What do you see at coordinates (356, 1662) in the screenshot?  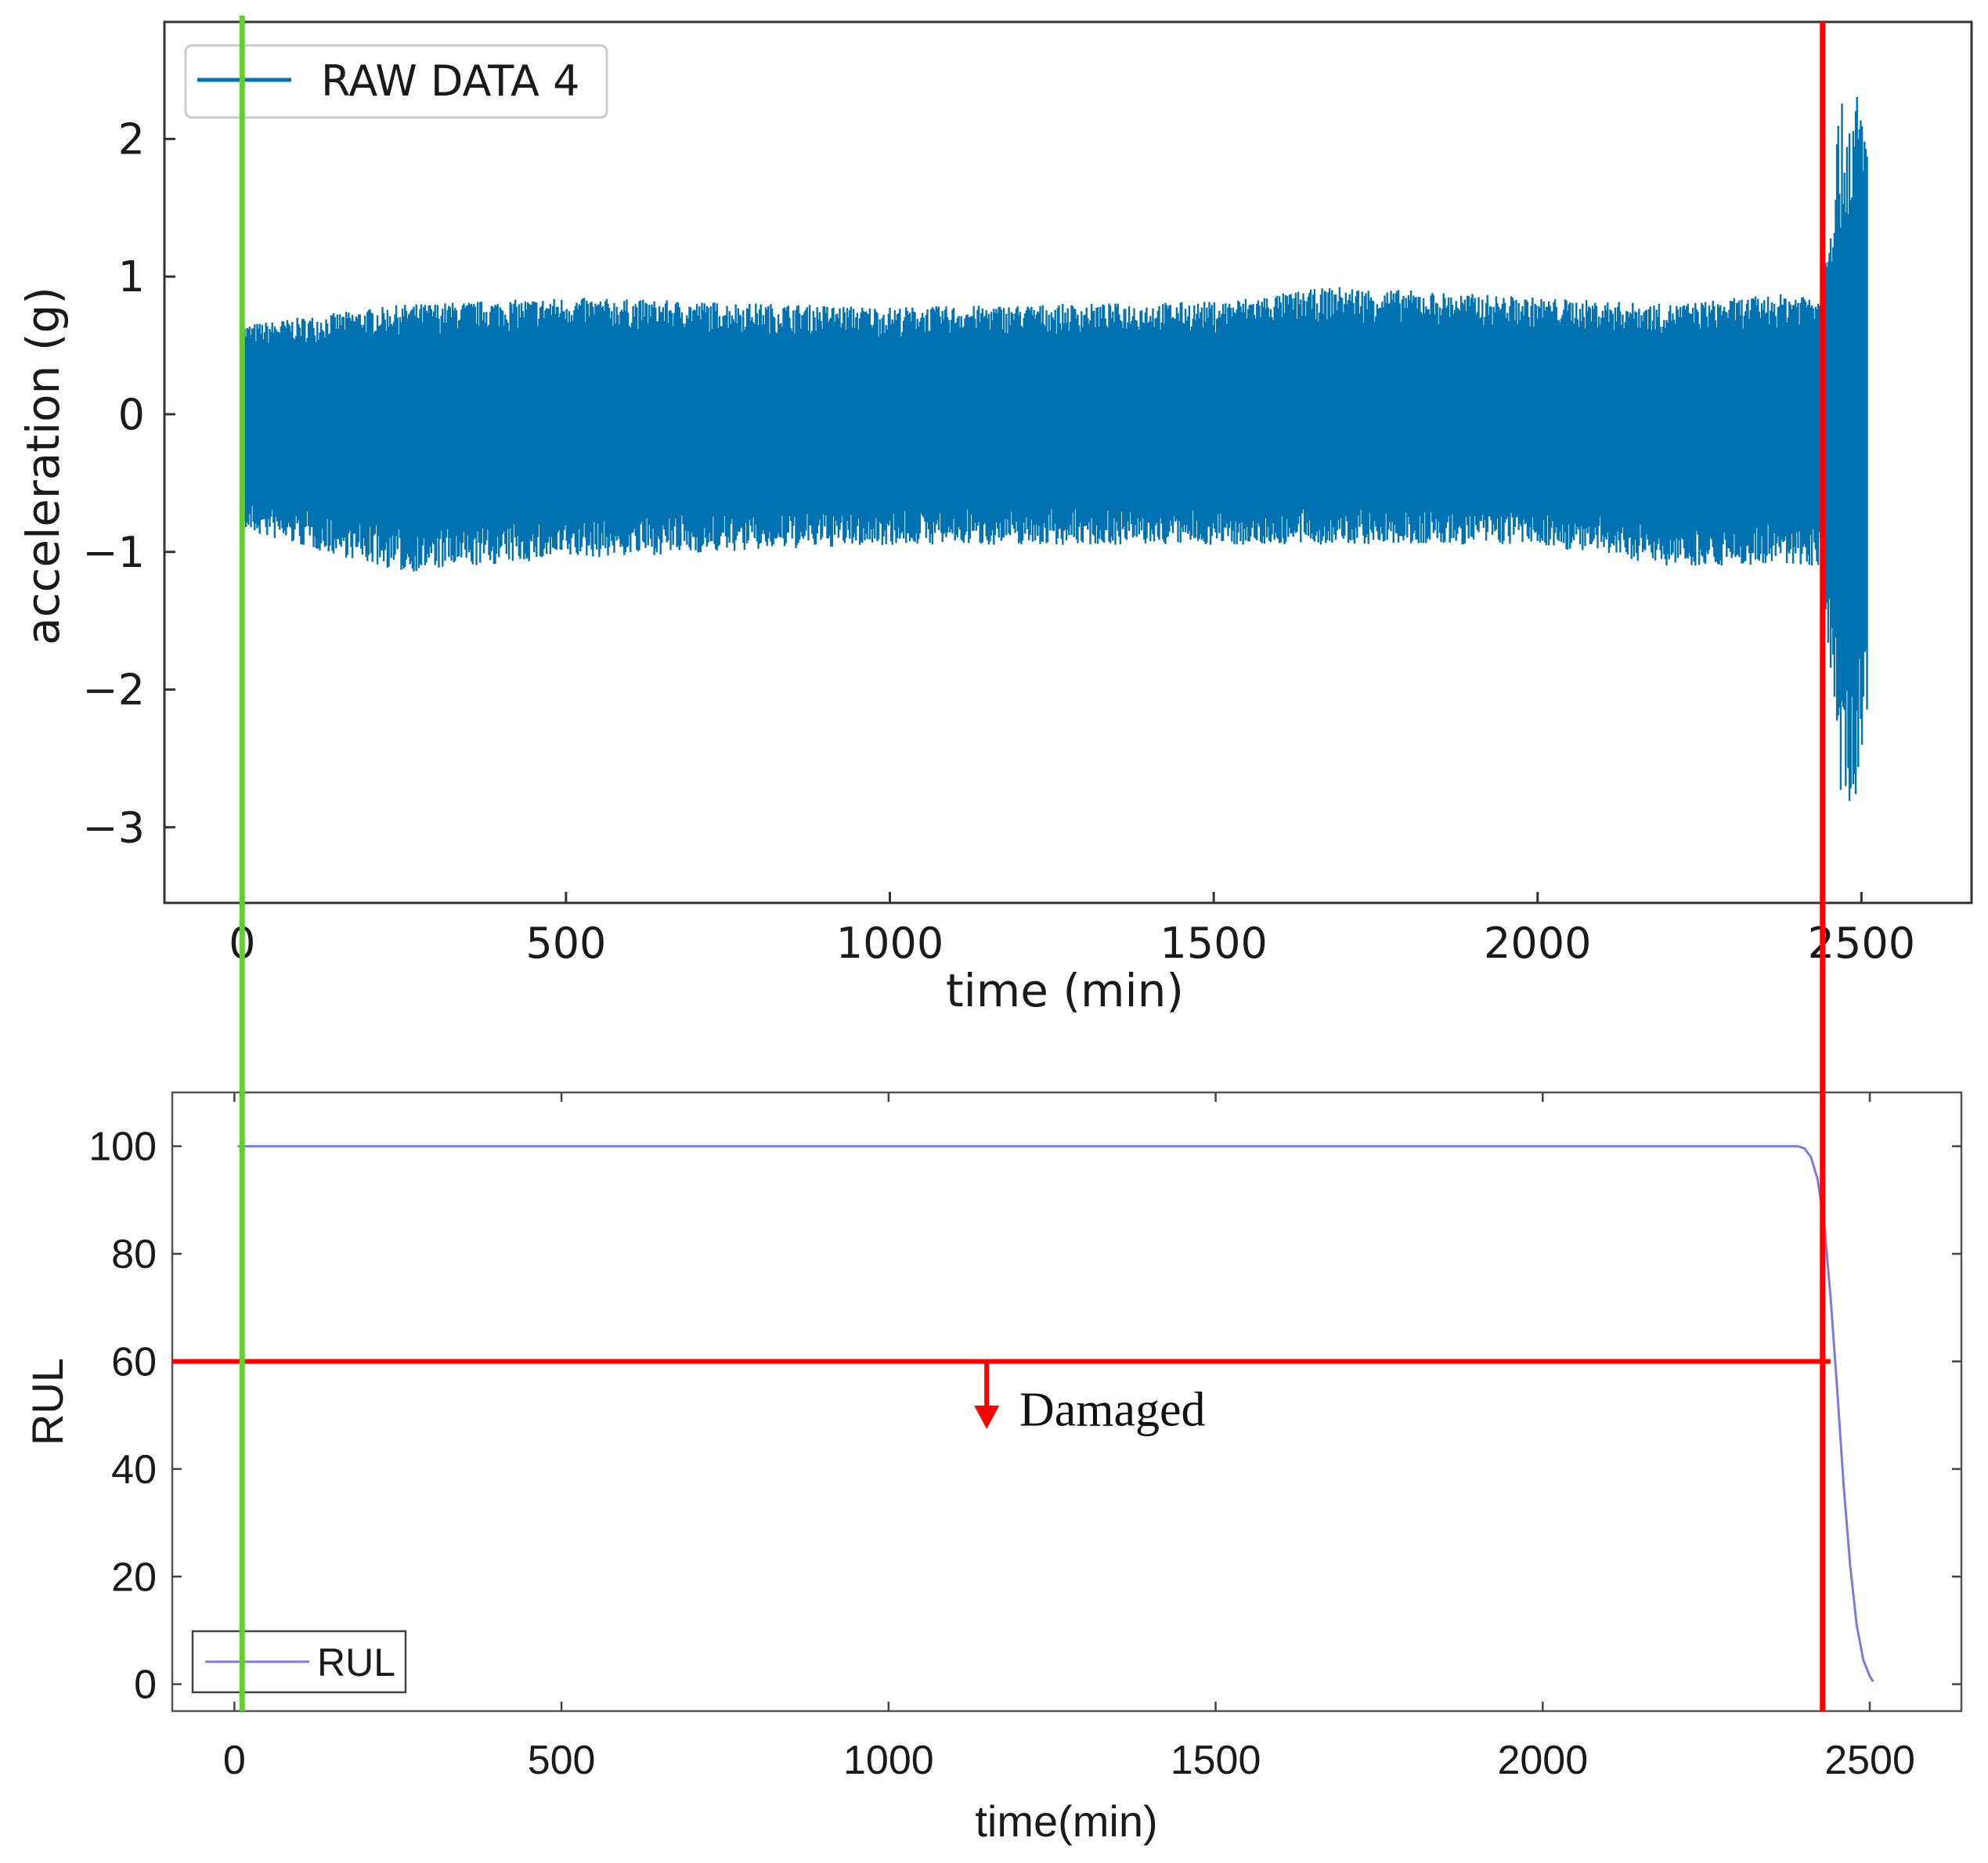 I see `rul-legend-label: RUL` at bounding box center [356, 1662].